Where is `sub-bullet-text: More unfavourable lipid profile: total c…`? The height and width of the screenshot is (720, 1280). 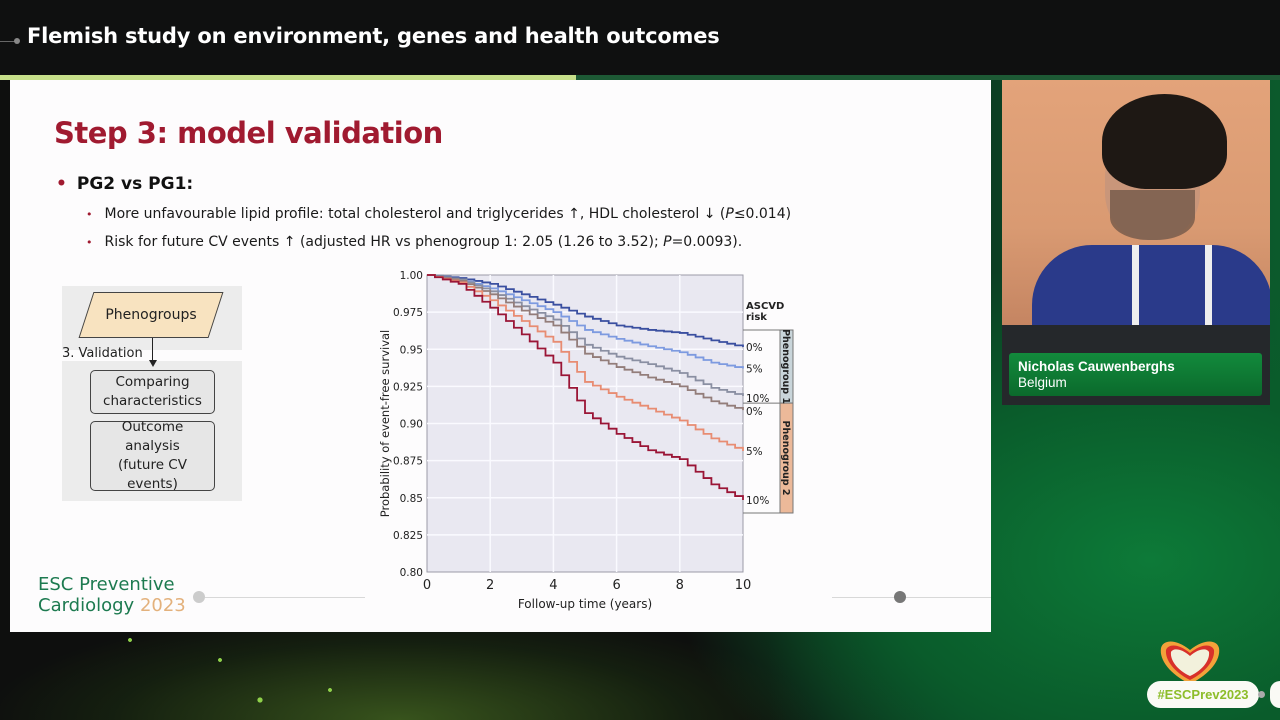 sub-bullet-text: More unfavourable lipid profile: total c… is located at coordinates (415, 214).